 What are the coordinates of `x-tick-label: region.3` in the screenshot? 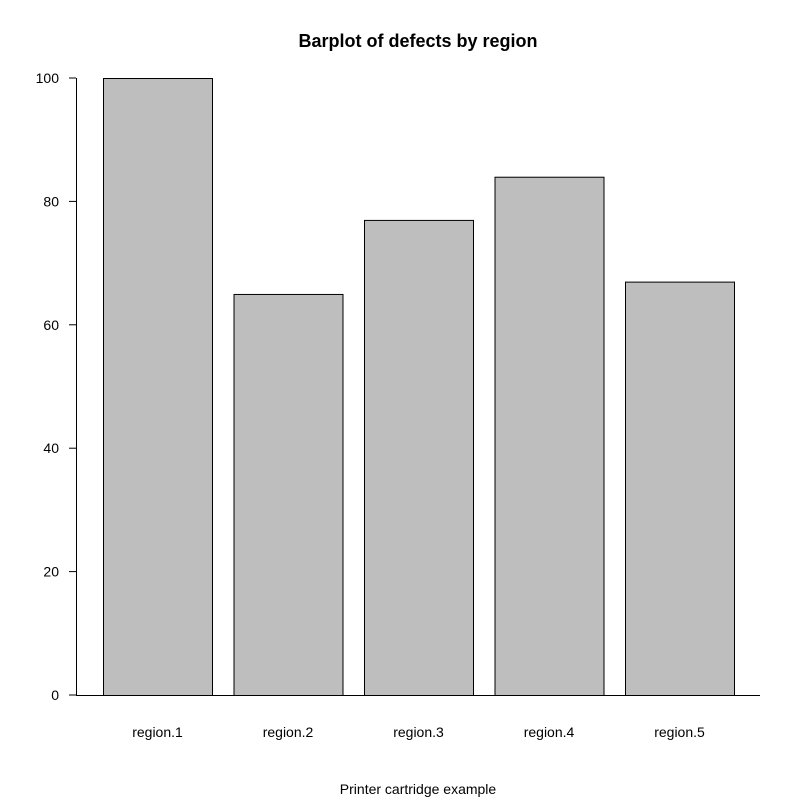 It's located at (418, 732).